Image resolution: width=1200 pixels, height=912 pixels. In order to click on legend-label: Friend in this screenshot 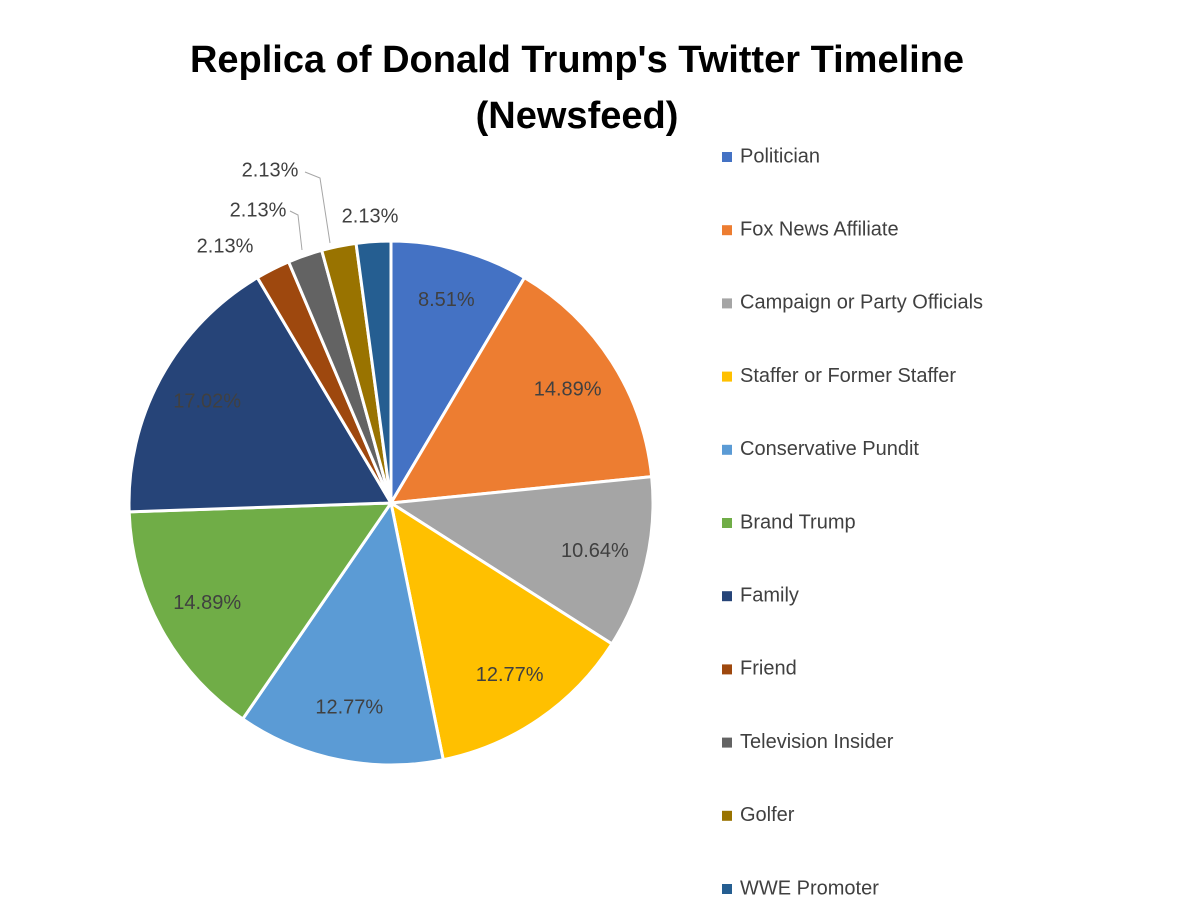, I will do `click(768, 669)`.